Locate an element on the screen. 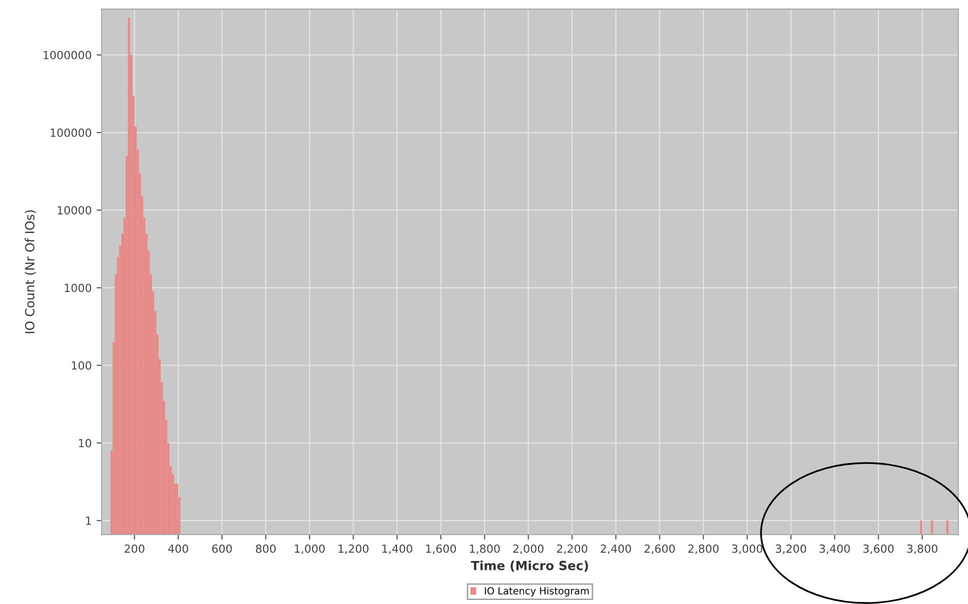  y-tick-label: 1000000 is located at coordinates (68, 55).